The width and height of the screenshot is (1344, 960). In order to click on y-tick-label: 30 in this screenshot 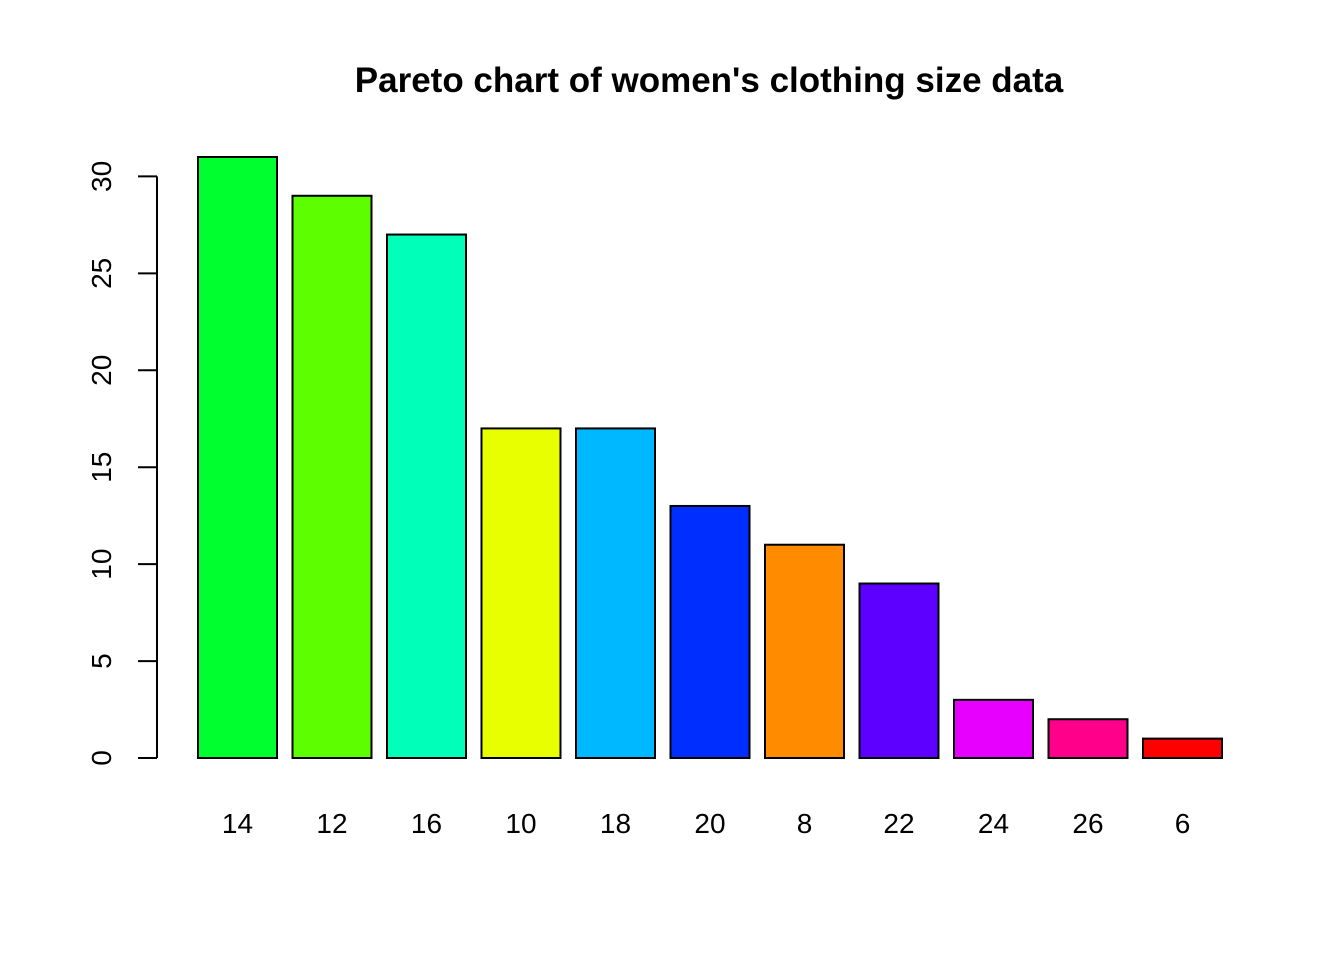, I will do `click(101, 176)`.